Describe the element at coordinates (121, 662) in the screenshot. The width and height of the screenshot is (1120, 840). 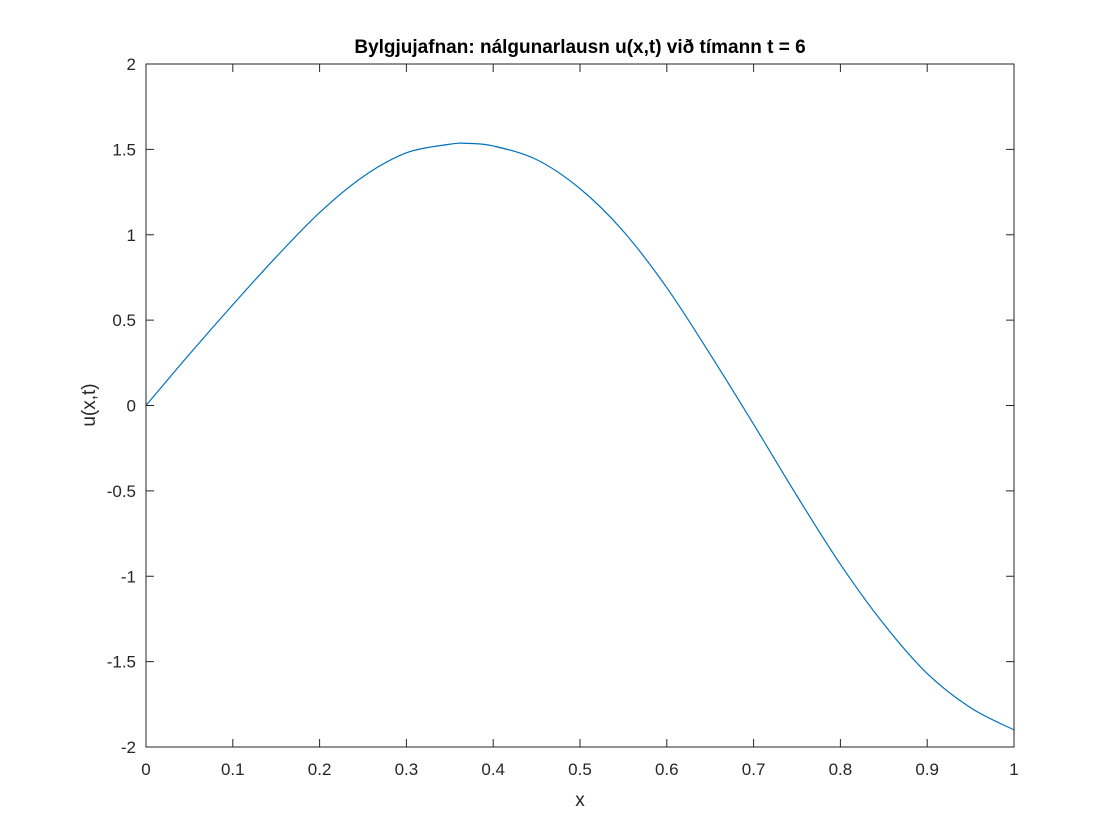
I see `y-tick-label: -1.5` at that location.